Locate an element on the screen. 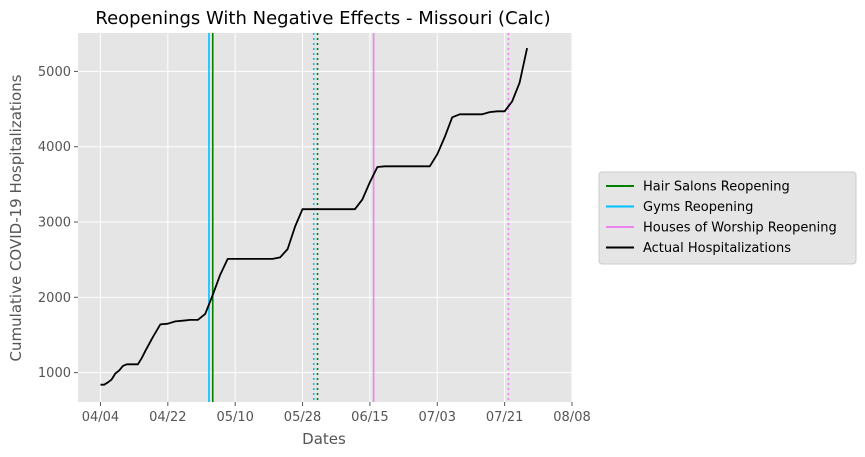 This screenshot has width=865, height=457. y-axis-ticks: 1000 2000 3000 4000 5000 is located at coordinates (58, 223).